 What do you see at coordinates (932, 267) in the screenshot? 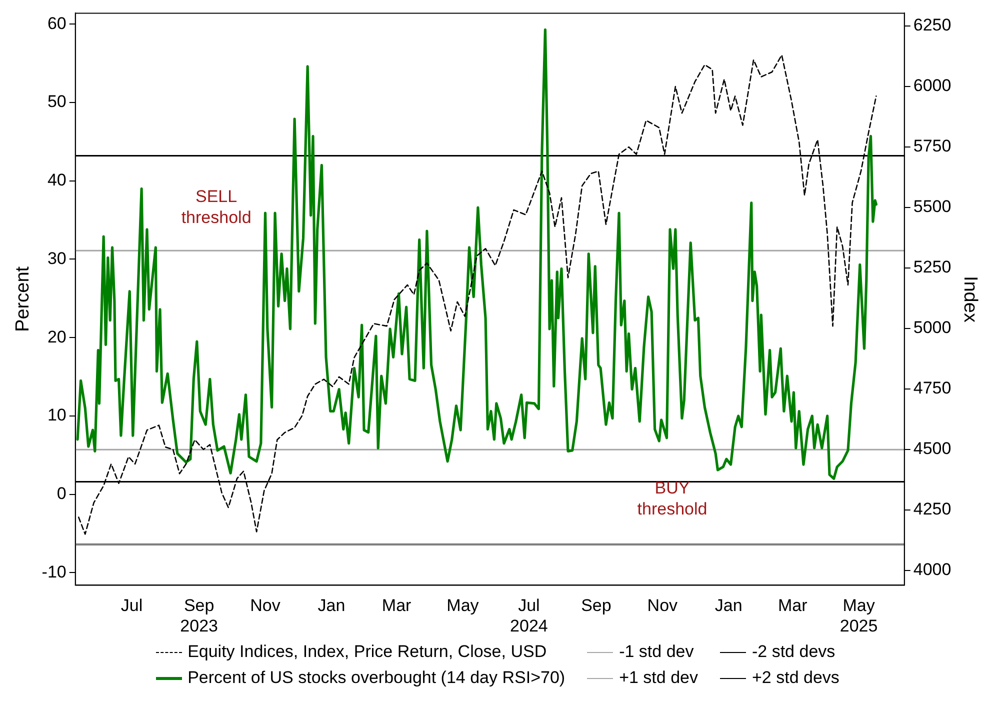
I see `y2-tick-label: 5250` at bounding box center [932, 267].